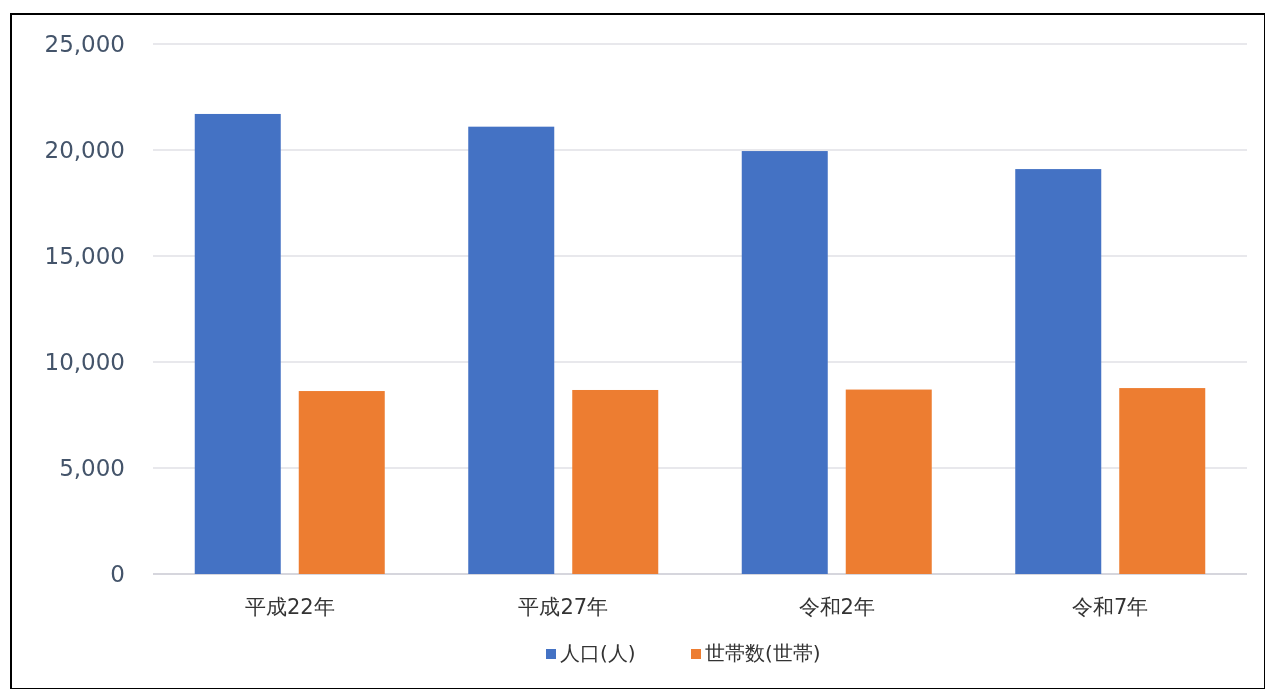 This screenshot has width=1265, height=689. I want to click on x-tick-label: 令和2年, so click(836, 607).